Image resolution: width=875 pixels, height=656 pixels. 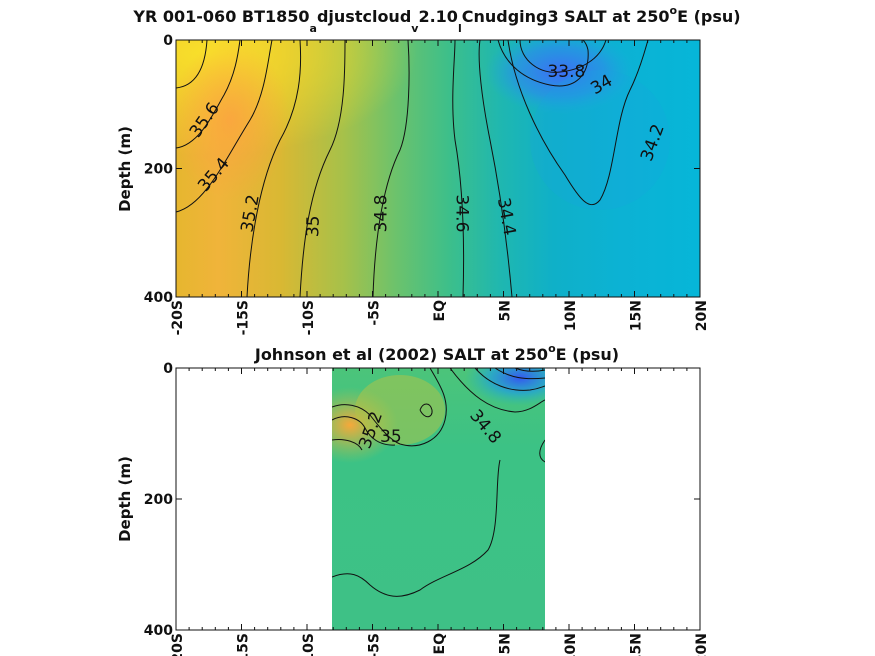 I want to click on panel-bottom-field, so click(x=438, y=499).